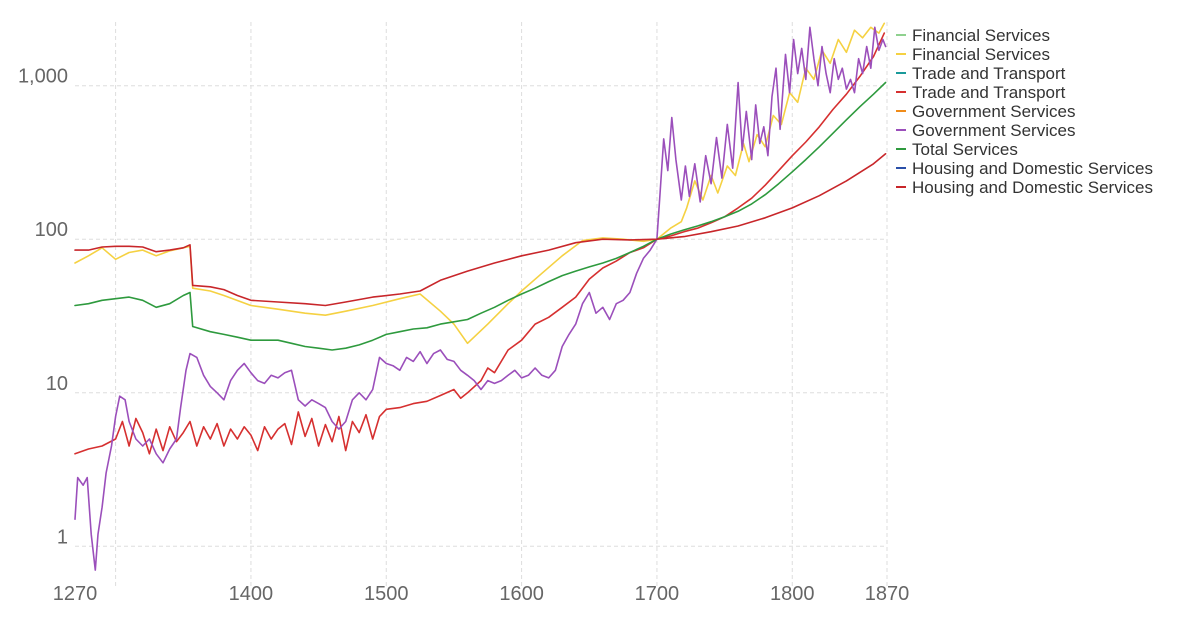  I want to click on y-tick-label: 10, so click(57, 384).